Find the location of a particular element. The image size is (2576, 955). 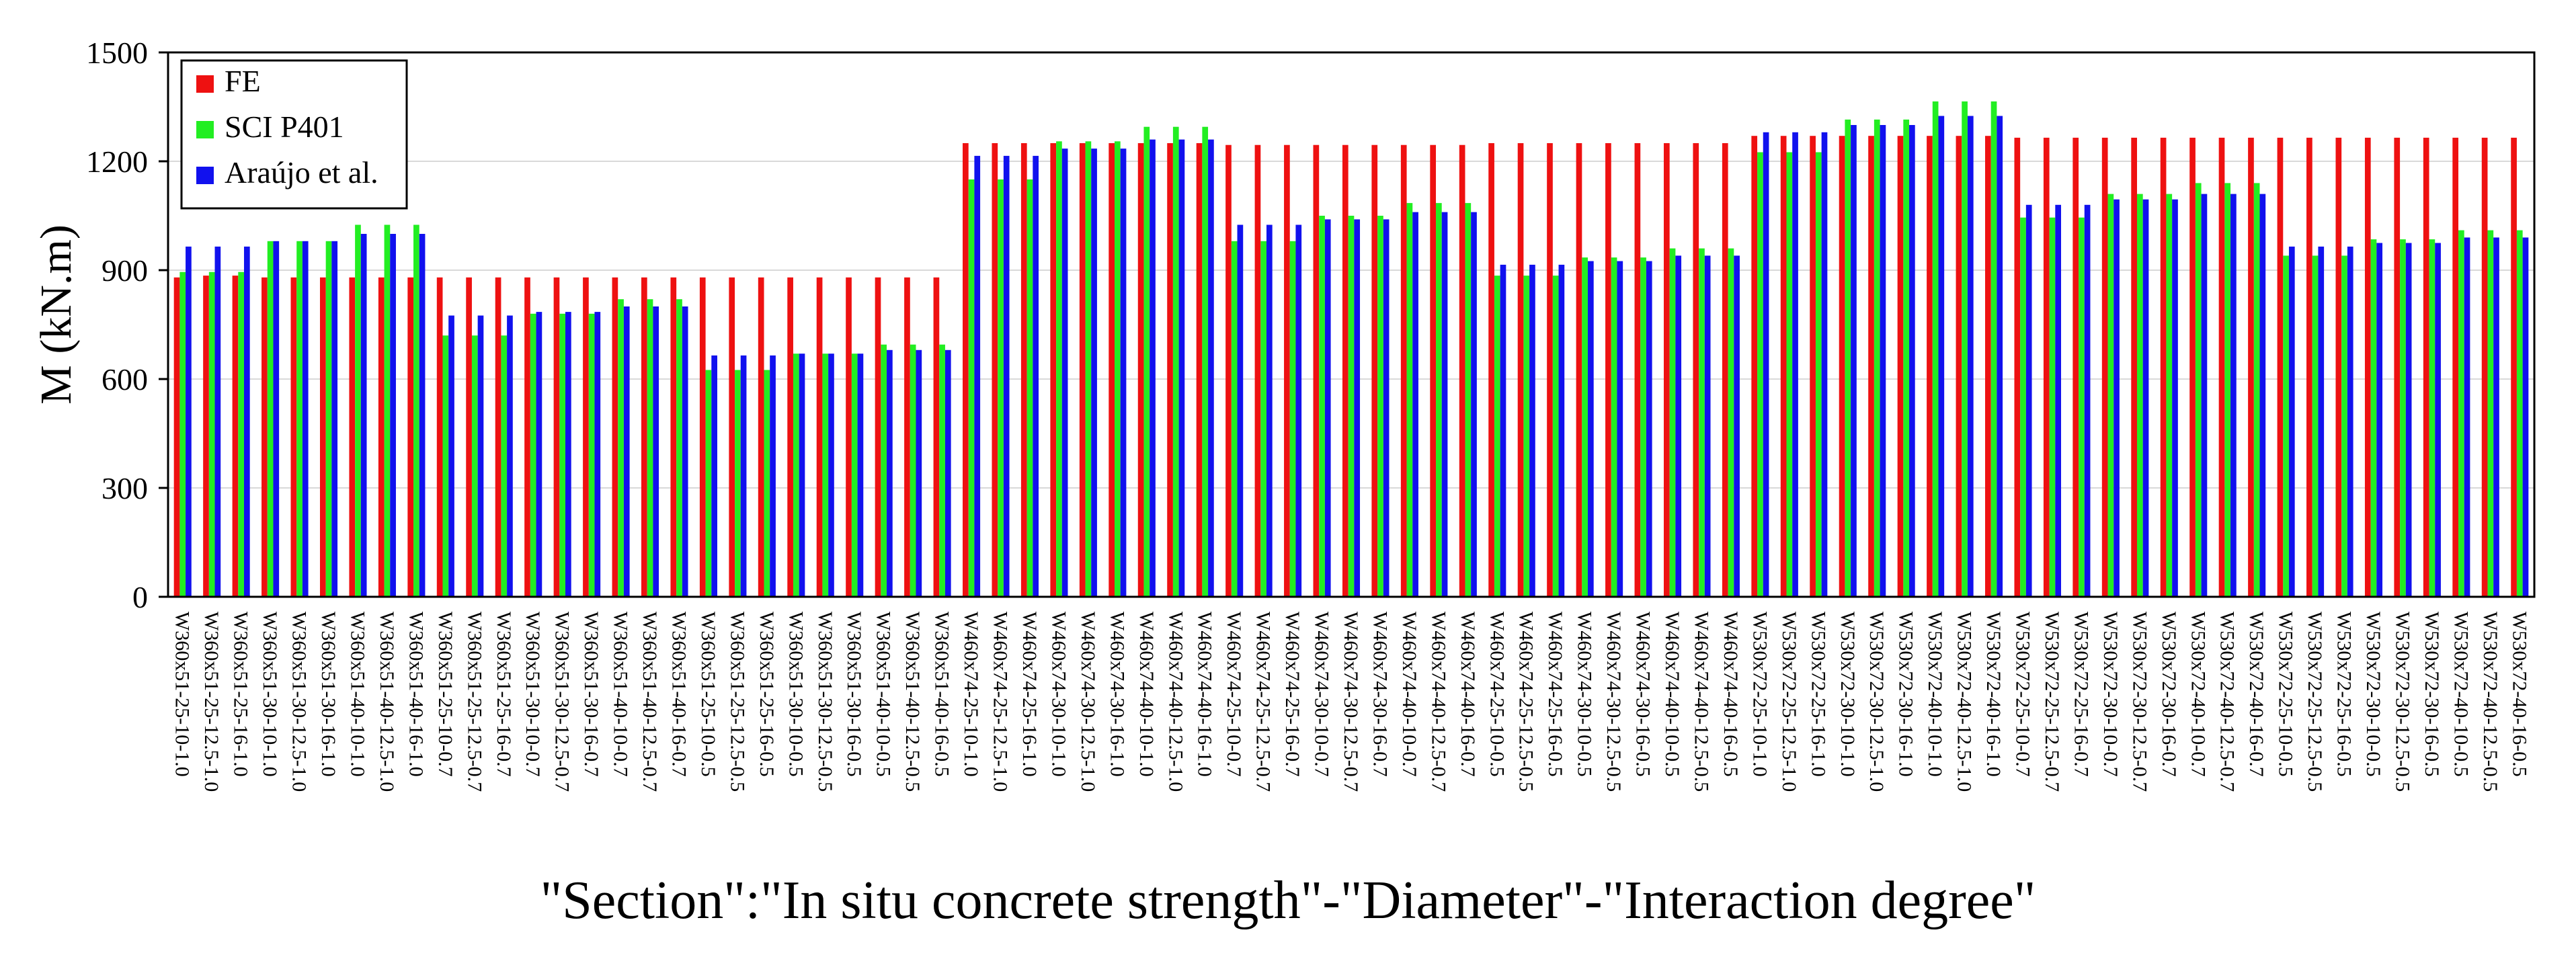

x-tick-label: W530x72-25-12.5-1.0 is located at coordinates (1789, 702).